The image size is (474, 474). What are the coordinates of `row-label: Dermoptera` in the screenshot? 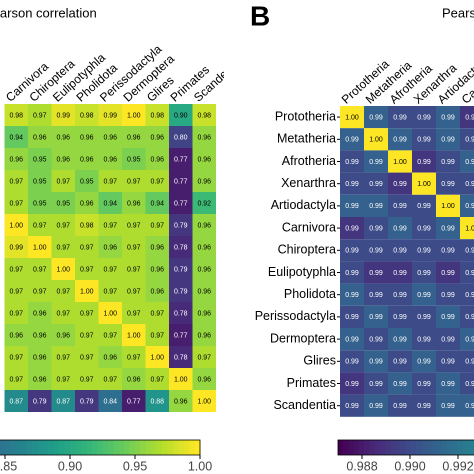 It's located at (303, 338).